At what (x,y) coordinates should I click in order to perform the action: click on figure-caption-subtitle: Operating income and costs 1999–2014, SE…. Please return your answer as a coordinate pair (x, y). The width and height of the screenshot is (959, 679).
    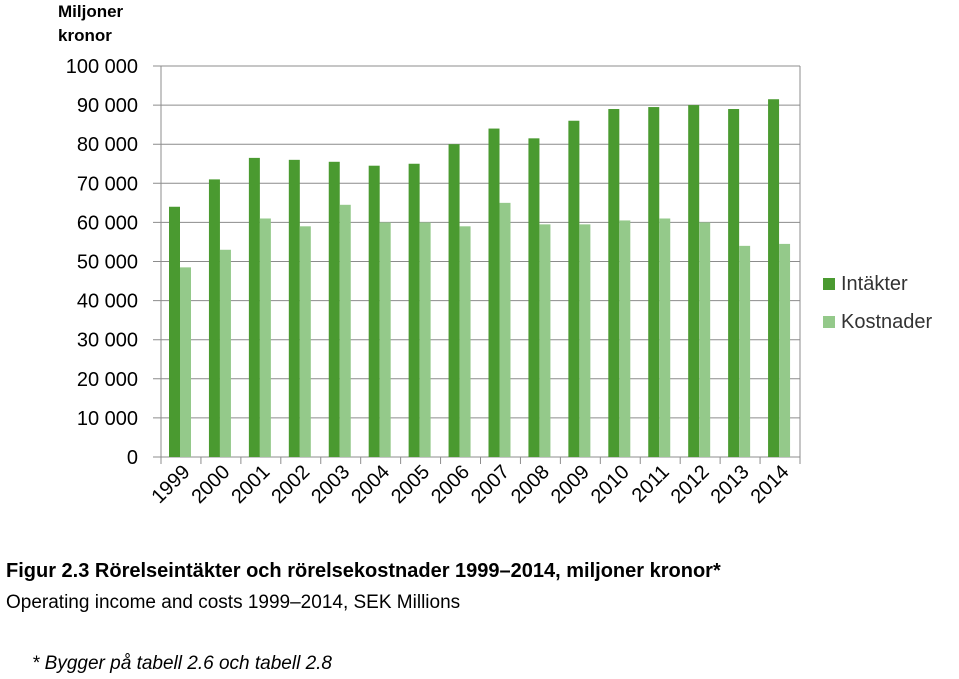
    Looking at the image, I should click on (233, 602).